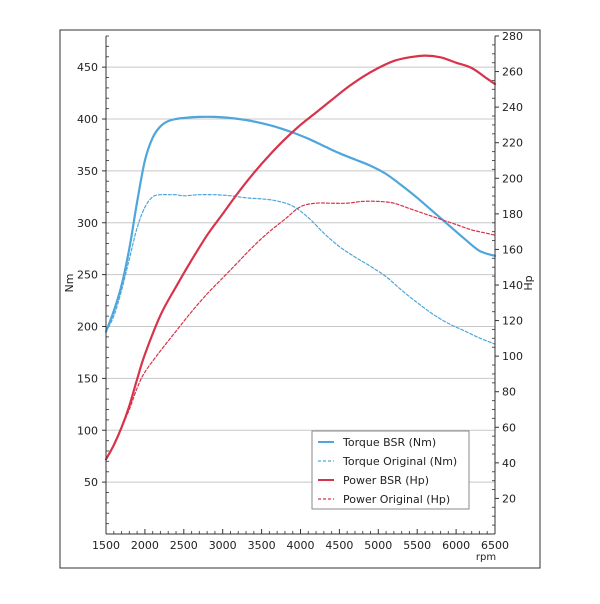 The height and width of the screenshot is (604, 600). What do you see at coordinates (512, 321) in the screenshot?
I see `y-right-tick-label: 120` at bounding box center [512, 321].